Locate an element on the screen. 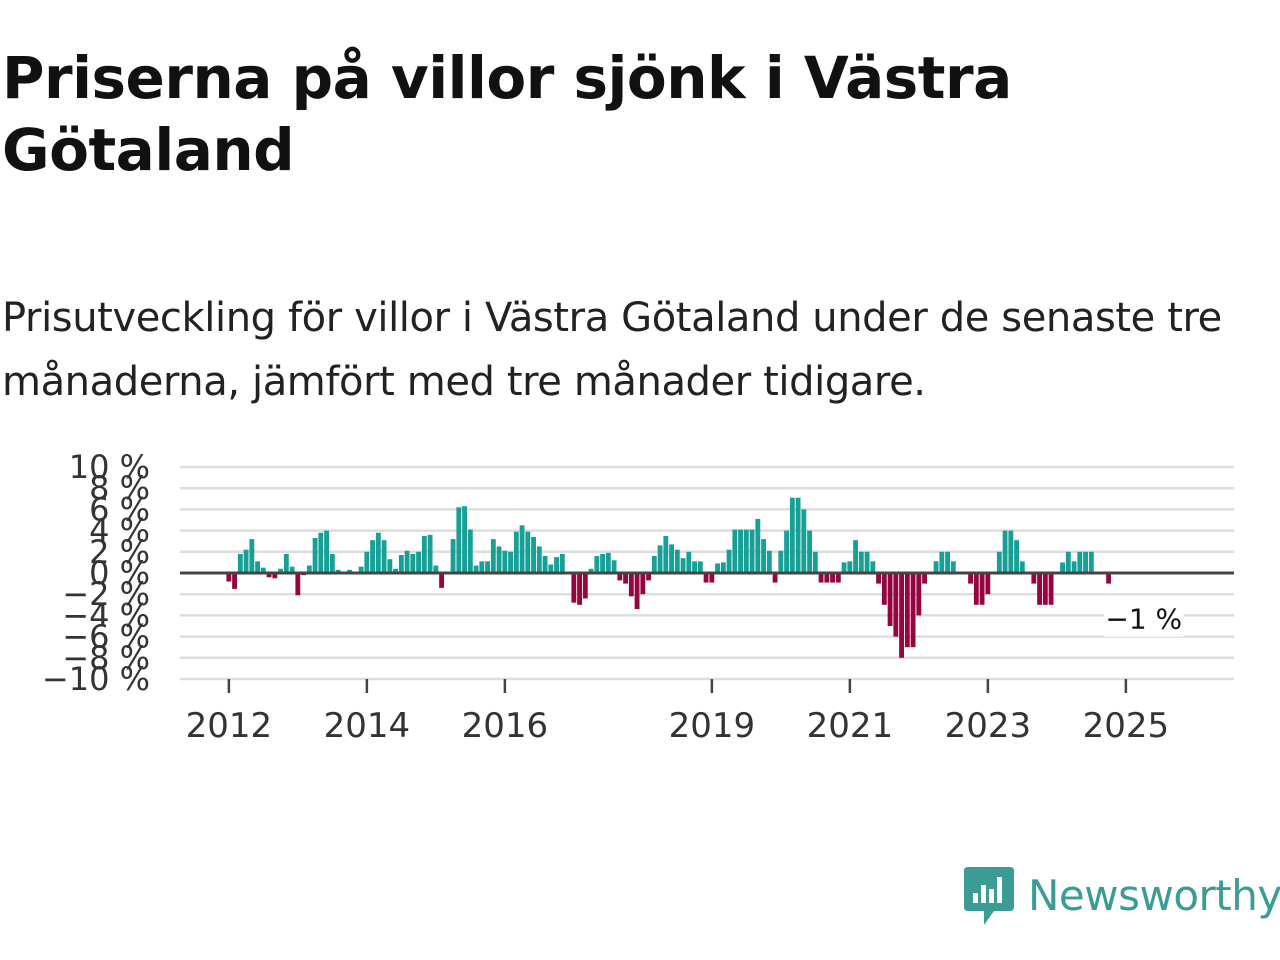  y-tick-label: −10 % is located at coordinates (96, 679).